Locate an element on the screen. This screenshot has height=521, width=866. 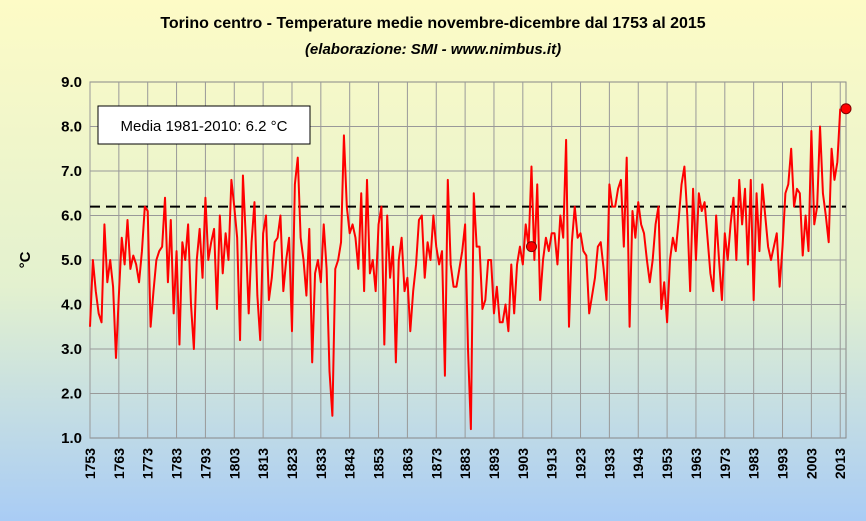
legend-box is located at coordinates (204, 125).